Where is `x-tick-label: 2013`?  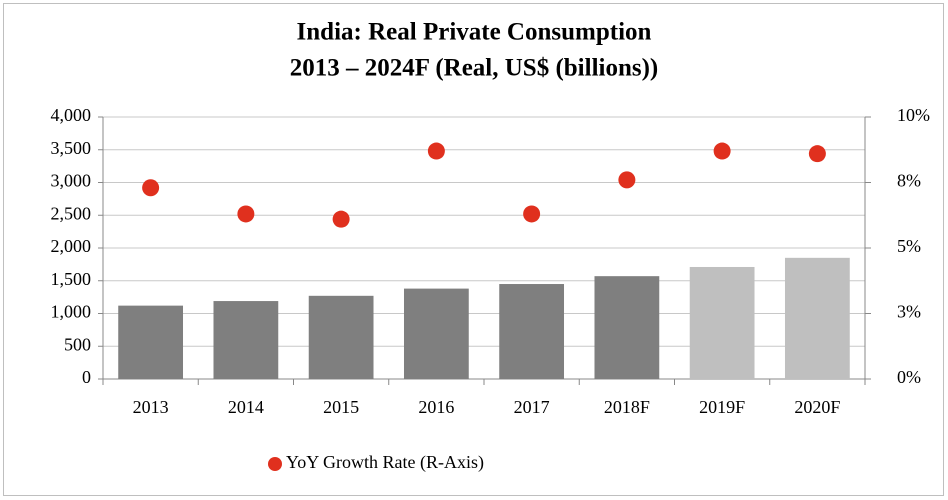 x-tick-label: 2013 is located at coordinates (151, 407).